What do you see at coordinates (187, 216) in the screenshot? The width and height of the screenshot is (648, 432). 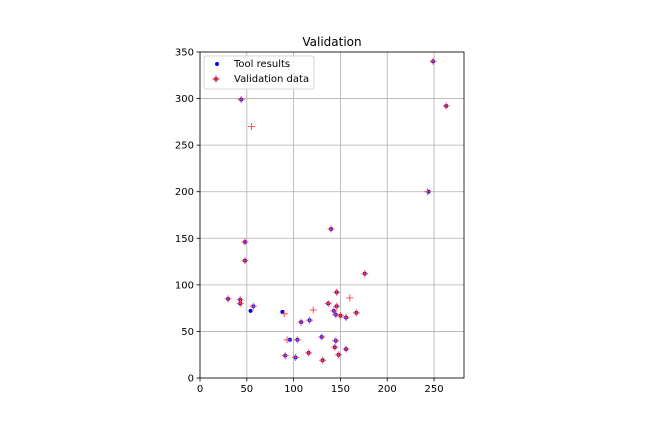 I see `y-axis: 0 50 100 150 200 250 300 350` at bounding box center [187, 216].